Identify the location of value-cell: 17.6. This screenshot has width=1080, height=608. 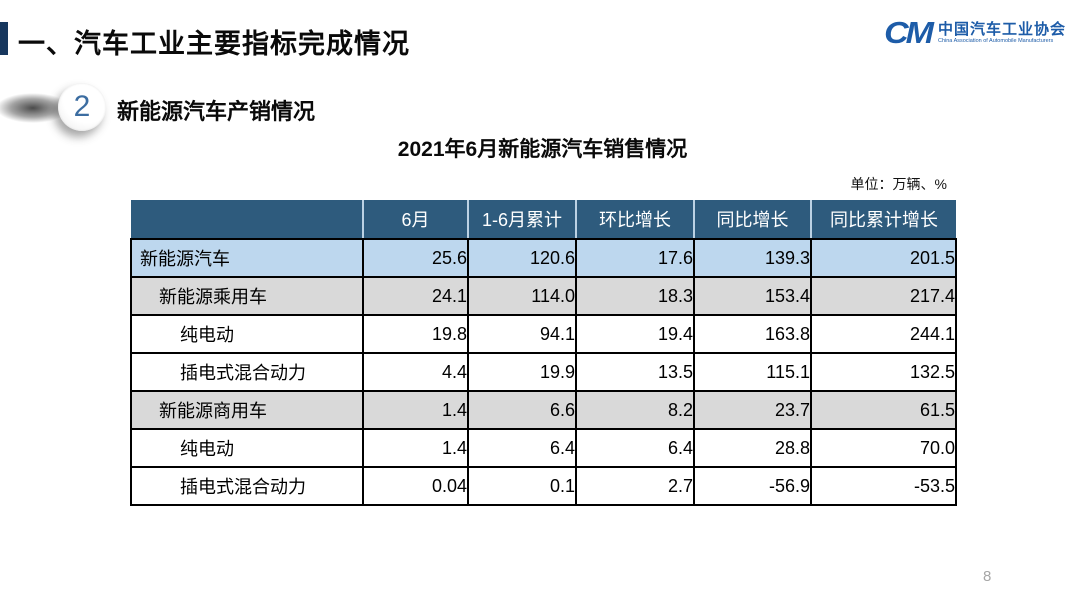
(635, 258).